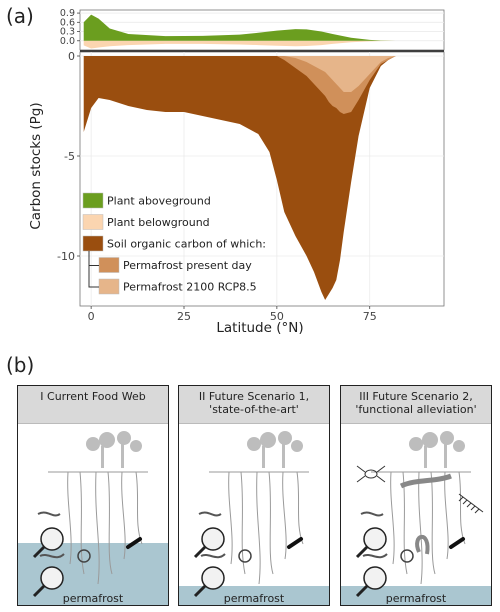 Image resolution: width=500 pixels, height=612 pixels. Describe the element at coordinates (67, 41) in the screenshot. I see `top-y-tick-label: 0.0` at that location.